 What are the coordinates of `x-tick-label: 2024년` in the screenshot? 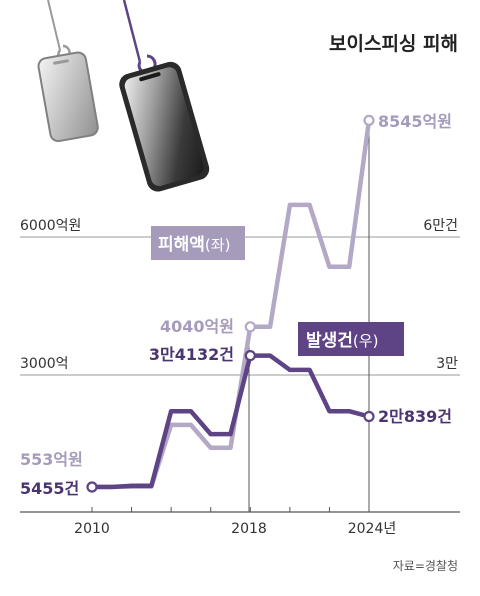 It's located at (372, 529).